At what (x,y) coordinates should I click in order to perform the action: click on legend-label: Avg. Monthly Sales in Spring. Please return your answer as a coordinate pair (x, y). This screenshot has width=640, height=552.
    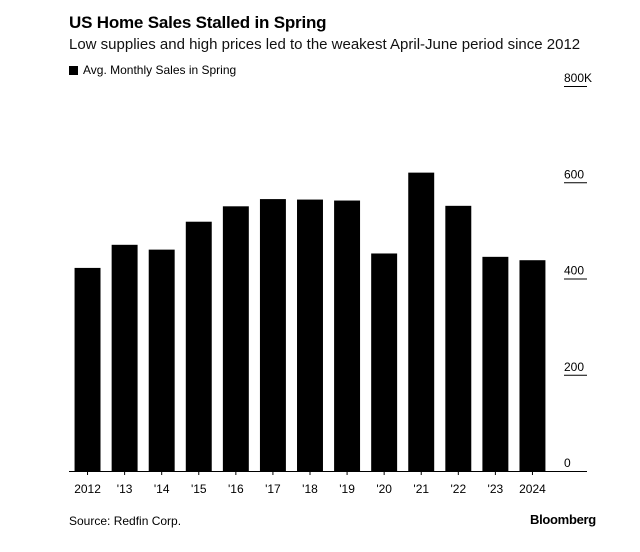
    Looking at the image, I should click on (160, 70).